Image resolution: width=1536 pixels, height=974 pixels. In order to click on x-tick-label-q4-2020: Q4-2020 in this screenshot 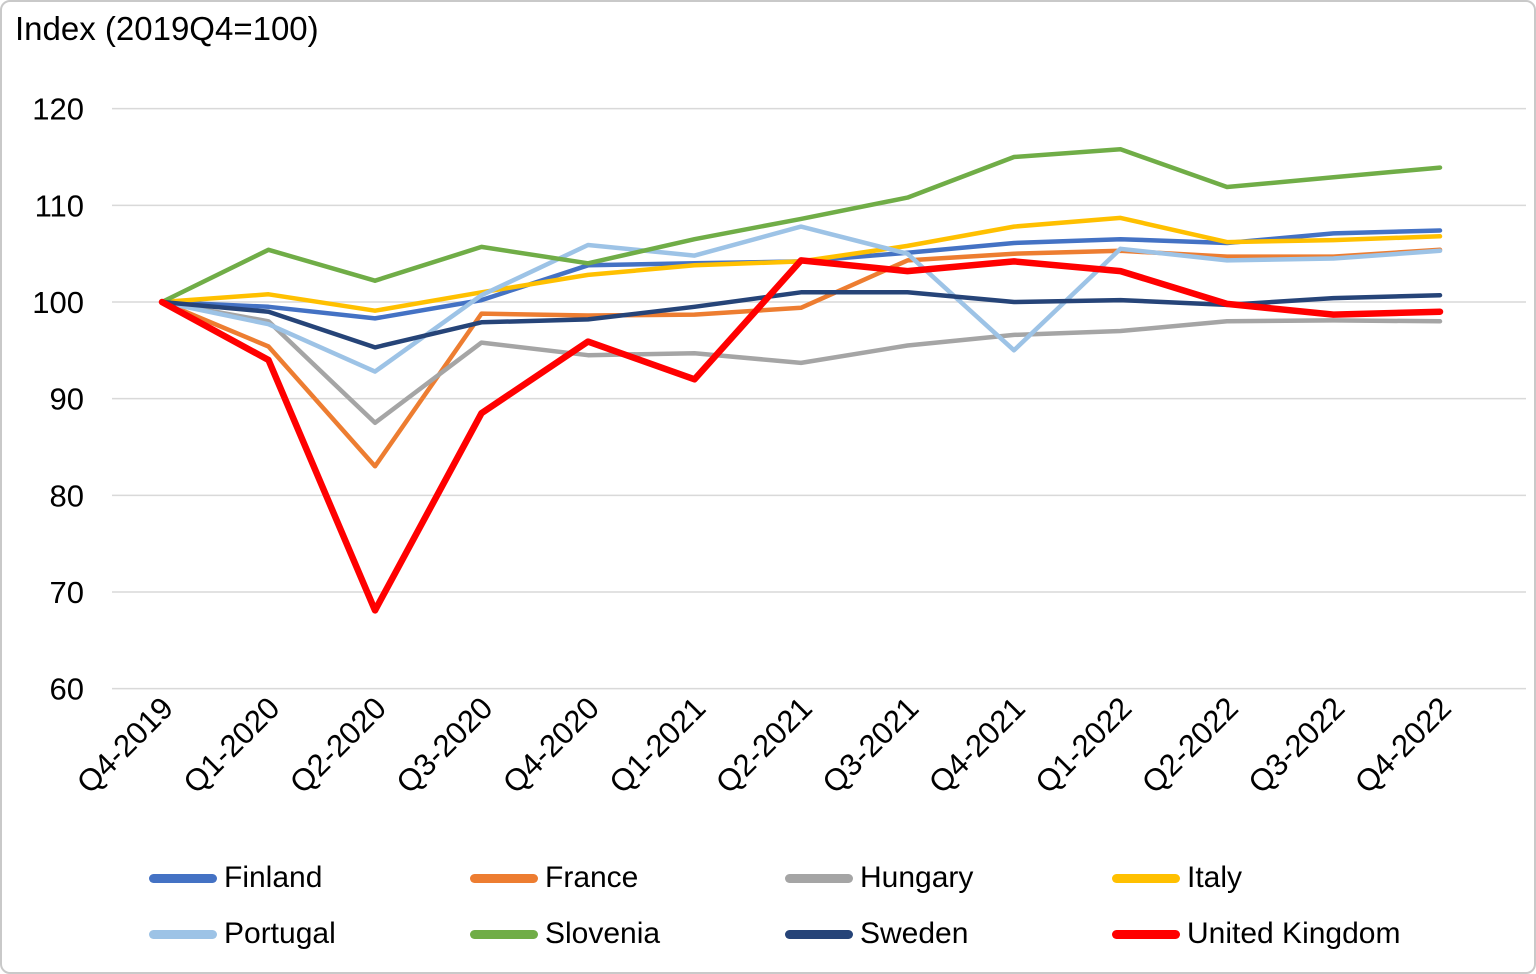, I will do `click(551, 745)`.